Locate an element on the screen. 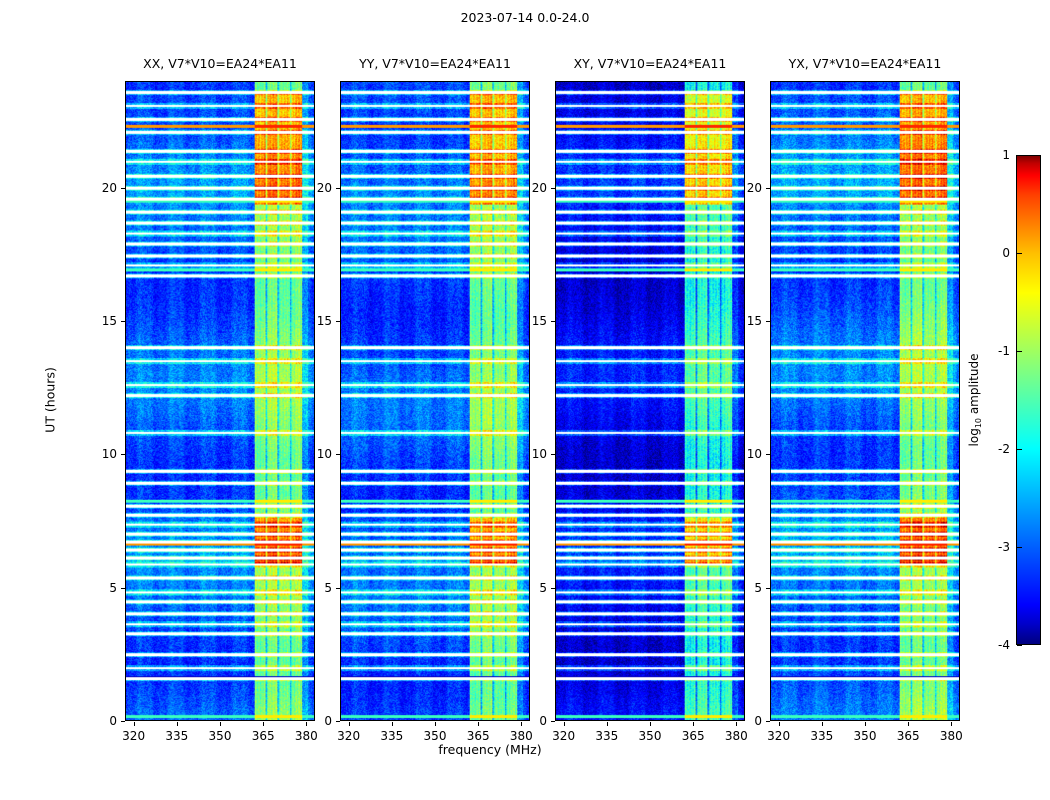 The width and height of the screenshot is (1050, 800). spectrogram-image-xx is located at coordinates (220, 401).